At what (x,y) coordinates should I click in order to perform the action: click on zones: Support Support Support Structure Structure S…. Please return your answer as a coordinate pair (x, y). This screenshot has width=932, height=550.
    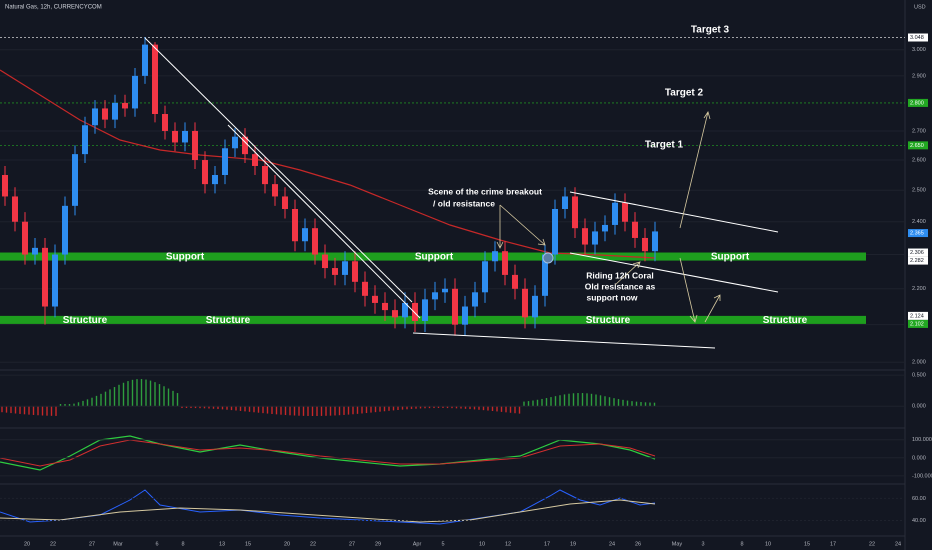
    Looking at the image, I should click on (433, 289).